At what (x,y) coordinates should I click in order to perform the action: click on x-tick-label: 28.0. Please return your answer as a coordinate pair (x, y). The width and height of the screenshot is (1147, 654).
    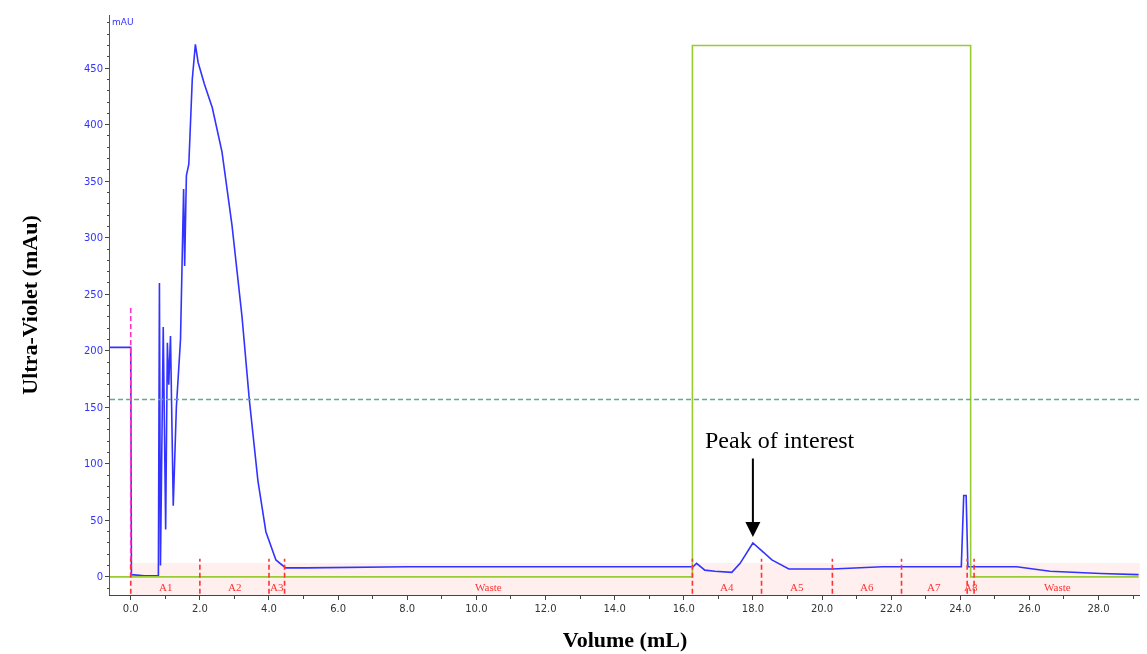
    Looking at the image, I should click on (1098, 608).